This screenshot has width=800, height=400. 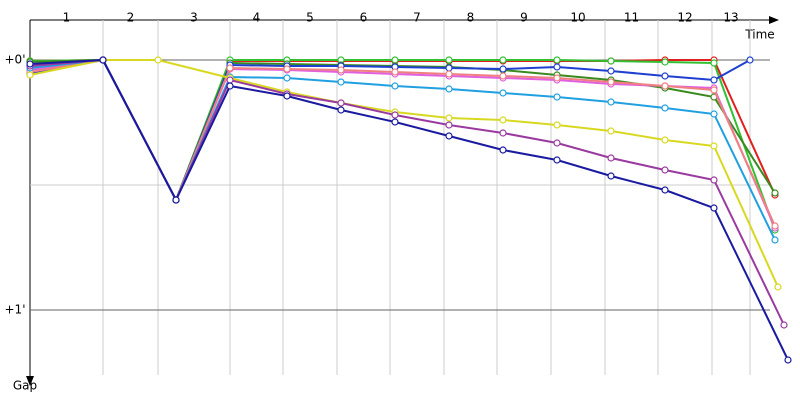 I want to click on x-tick-label: 5, so click(x=310, y=18).